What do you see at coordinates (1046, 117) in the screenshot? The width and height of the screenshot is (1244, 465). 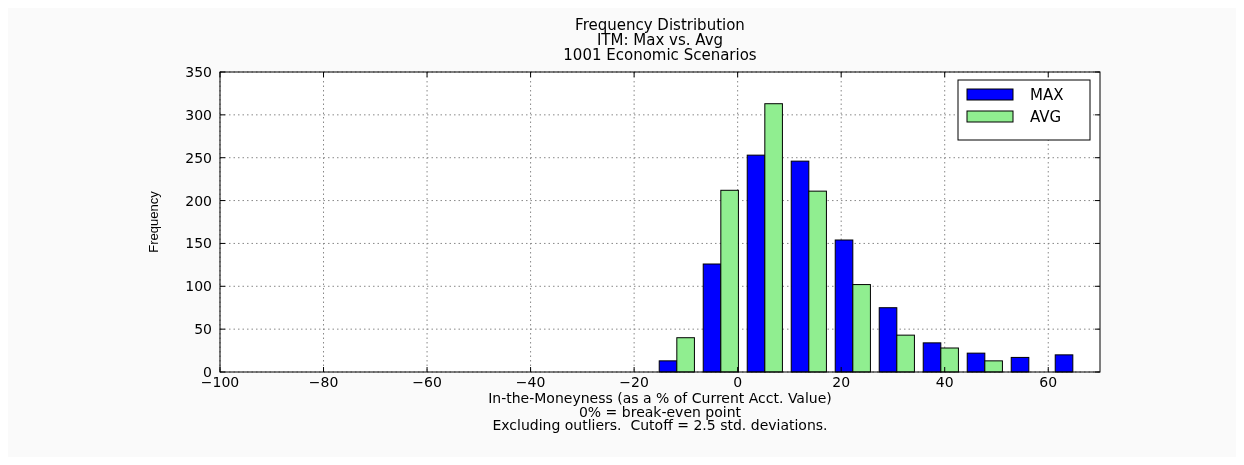 I see `legend-label: AVG` at bounding box center [1046, 117].